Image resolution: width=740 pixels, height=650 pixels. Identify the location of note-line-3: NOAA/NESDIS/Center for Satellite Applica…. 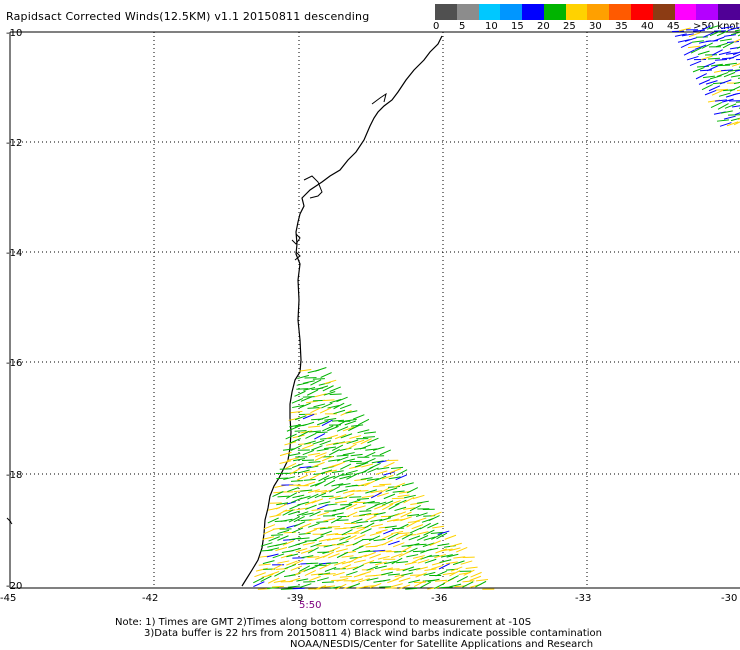
(442, 644).